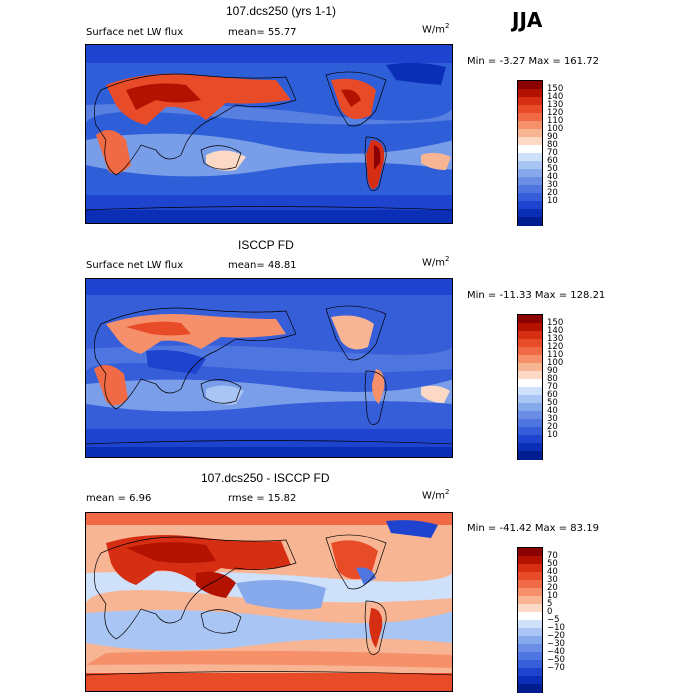 The width and height of the screenshot is (700, 700). I want to click on panel-2-map, so click(269, 368).